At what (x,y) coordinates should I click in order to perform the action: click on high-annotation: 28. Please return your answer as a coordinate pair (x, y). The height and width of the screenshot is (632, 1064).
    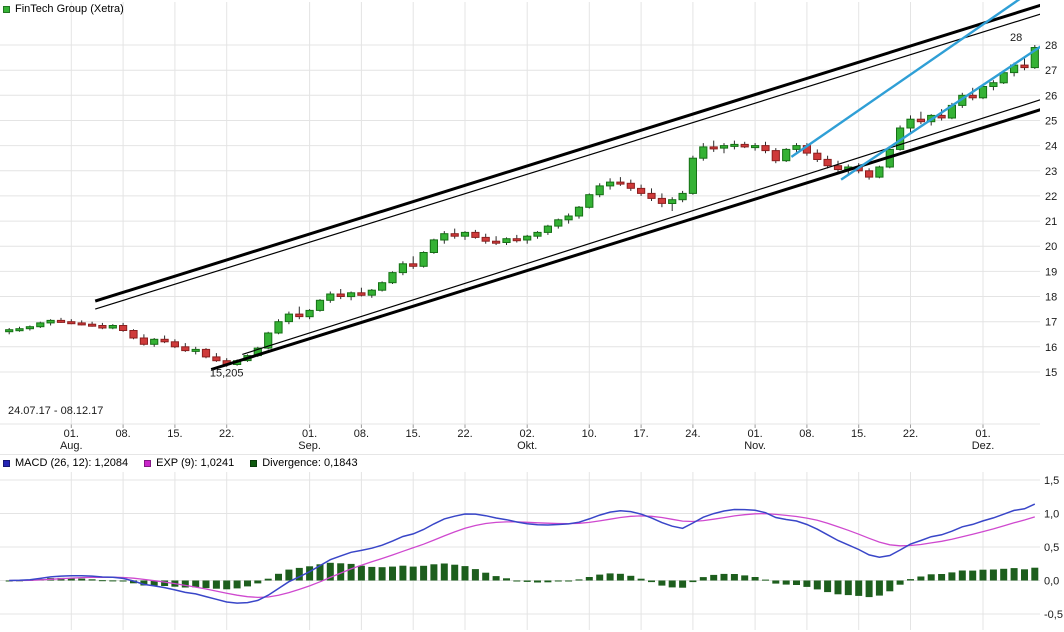
    Looking at the image, I should click on (1016, 38).